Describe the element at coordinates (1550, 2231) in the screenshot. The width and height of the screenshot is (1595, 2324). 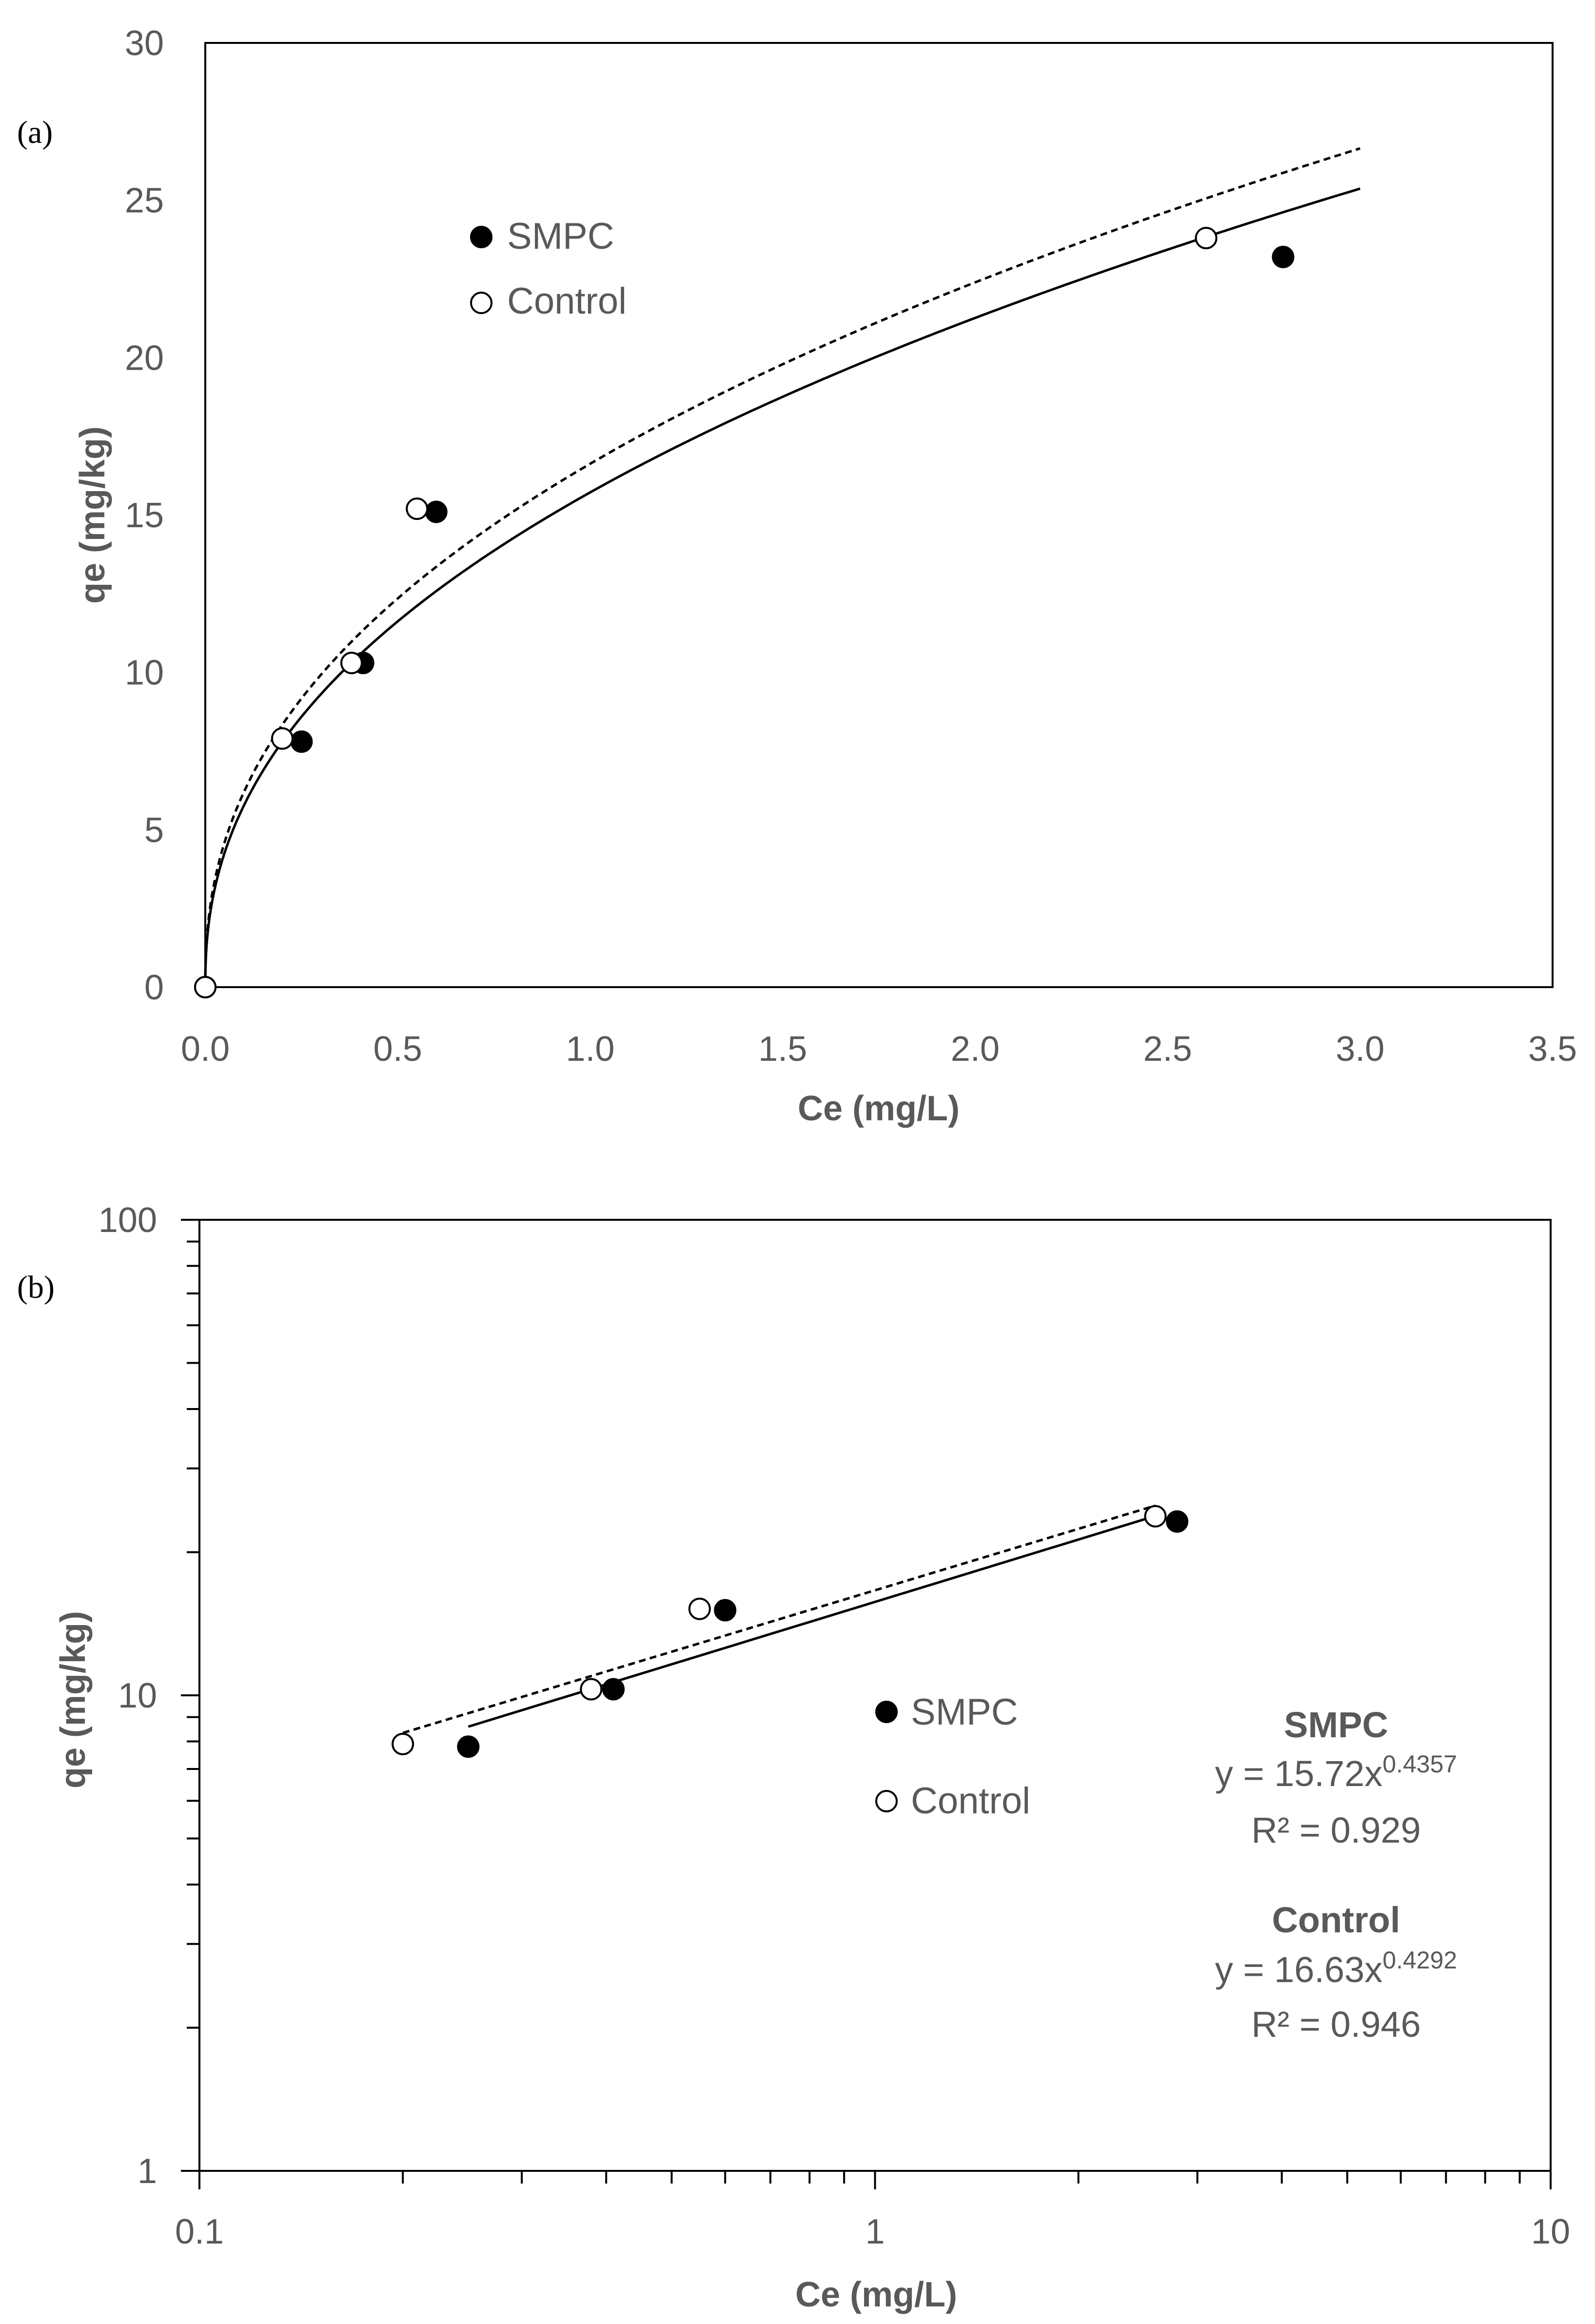
I see `panel-b-x-tick-label: 10` at that location.